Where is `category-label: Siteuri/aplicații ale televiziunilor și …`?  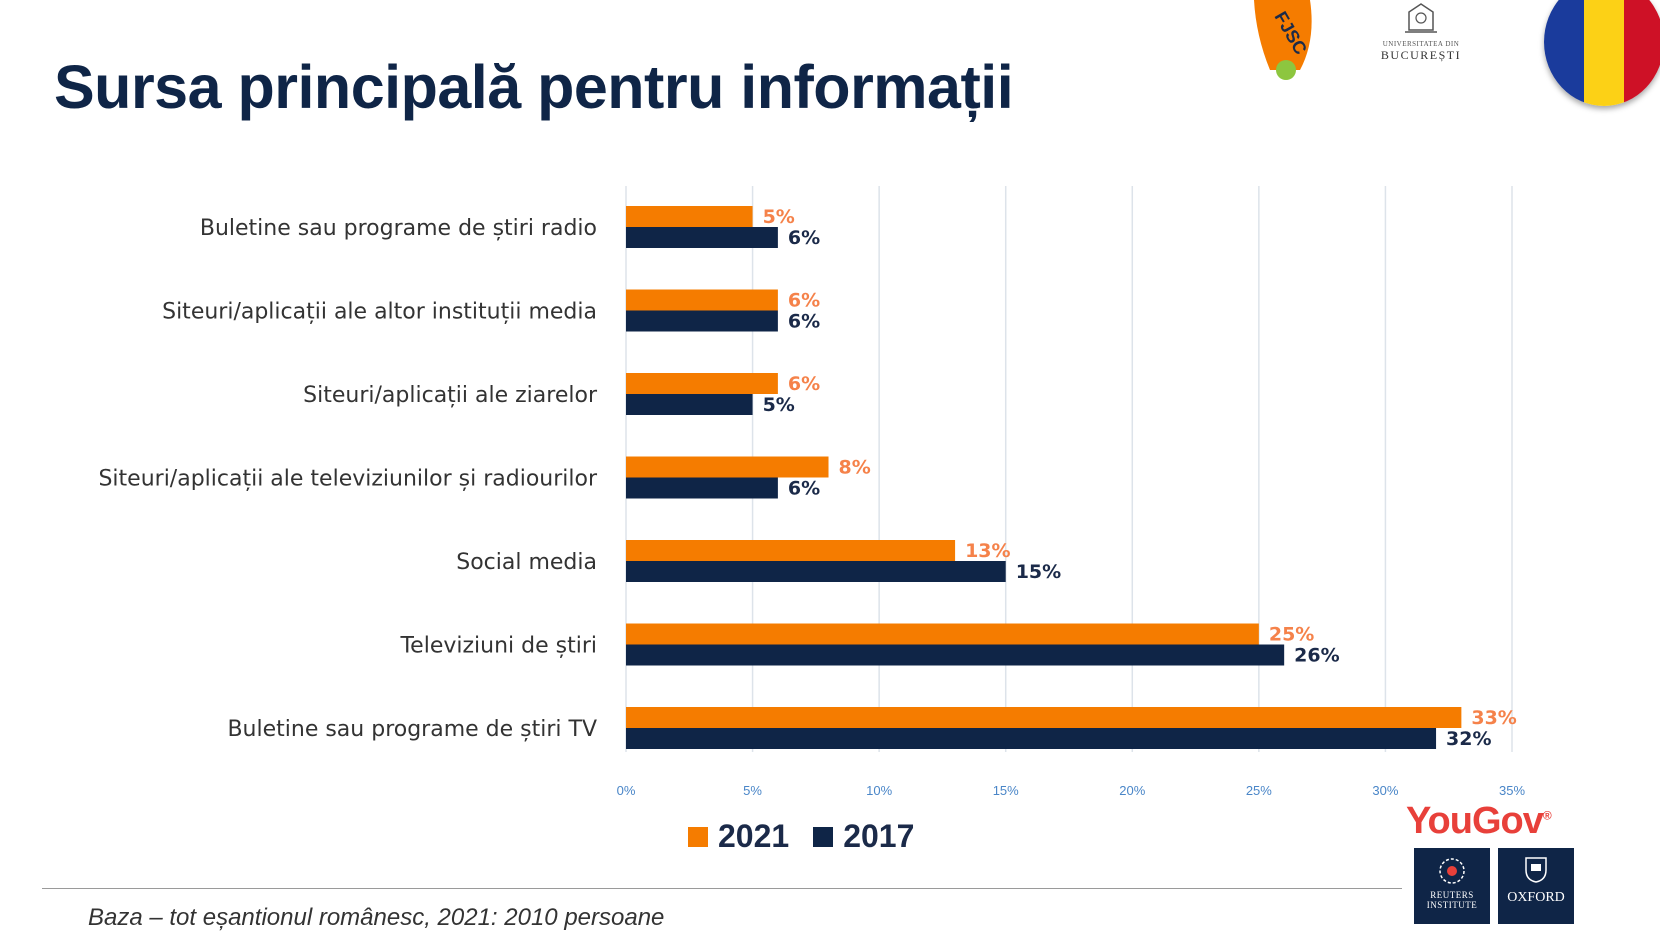 category-label: Siteuri/aplicații ale televiziunilor și … is located at coordinates (347, 479).